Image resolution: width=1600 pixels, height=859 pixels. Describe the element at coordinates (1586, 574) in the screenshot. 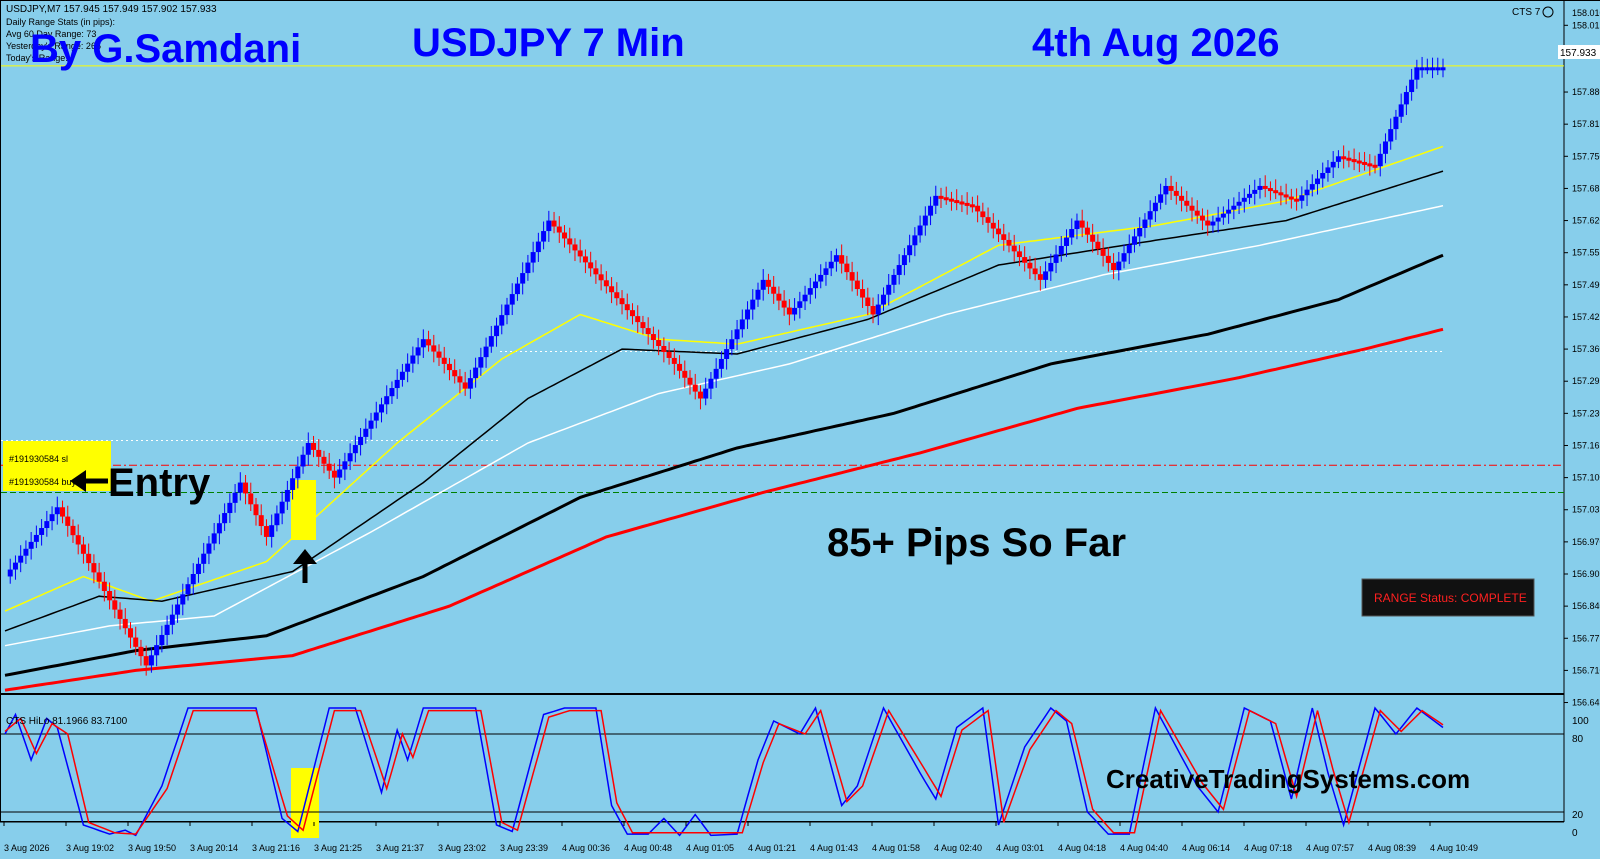

I see `y-tick-label: 156.905` at that location.